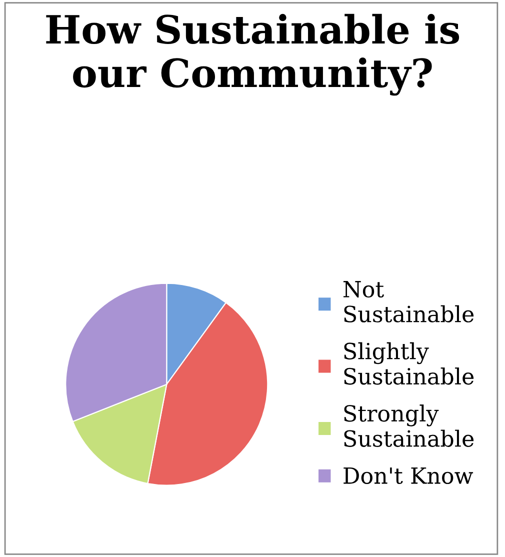  What do you see at coordinates (409, 425) in the screenshot?
I see `legend-label: Strongly Sustainable` at bounding box center [409, 425].